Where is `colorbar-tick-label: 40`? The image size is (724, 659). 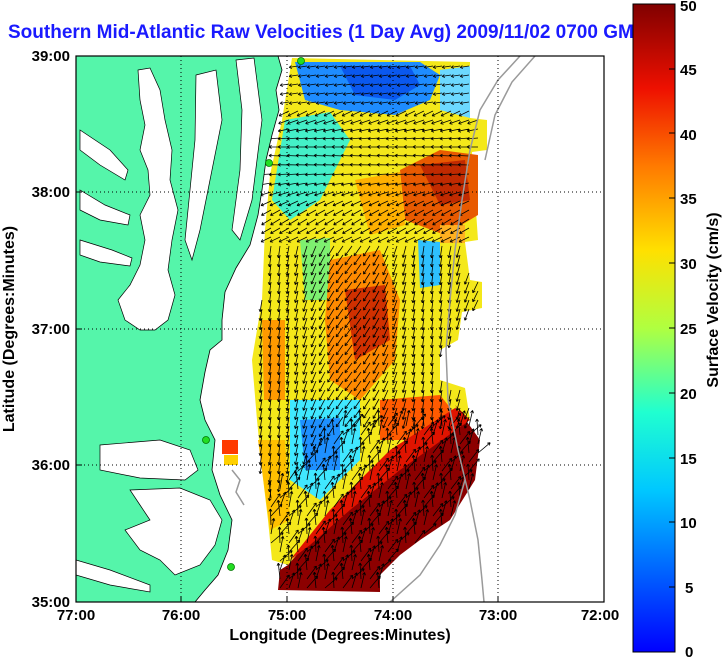 colorbar-tick-label: 40 is located at coordinates (688, 135).